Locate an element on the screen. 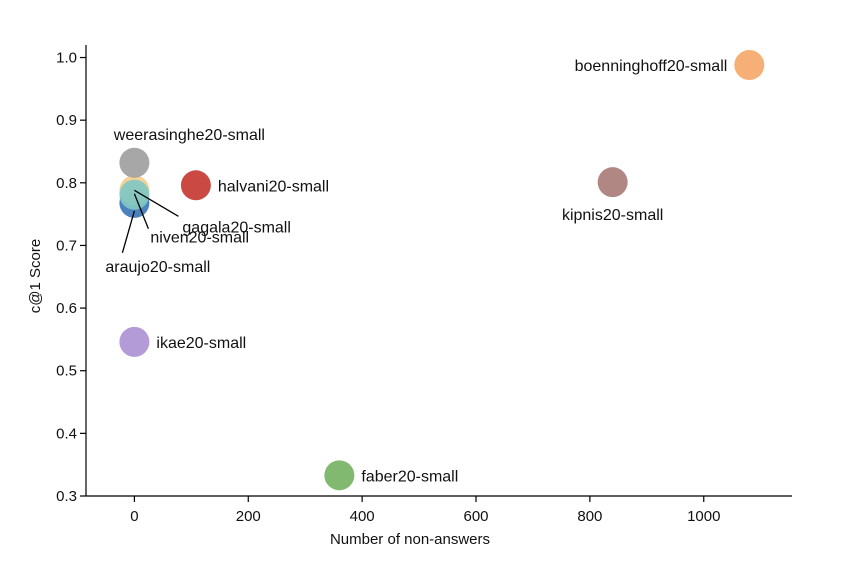 The image size is (850, 574). point-label: halvani20-small is located at coordinates (273, 186).